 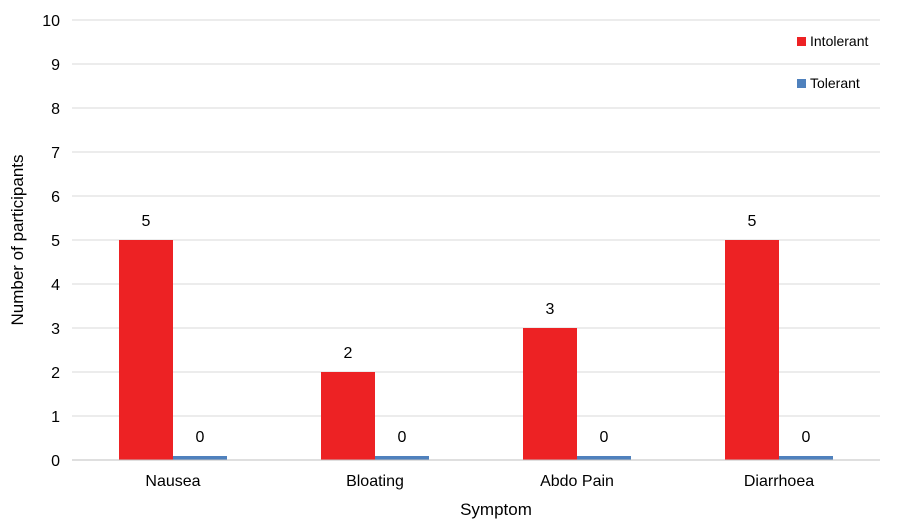 What do you see at coordinates (550, 394) in the screenshot?
I see `bar-intolerant-abdo-pain` at bounding box center [550, 394].